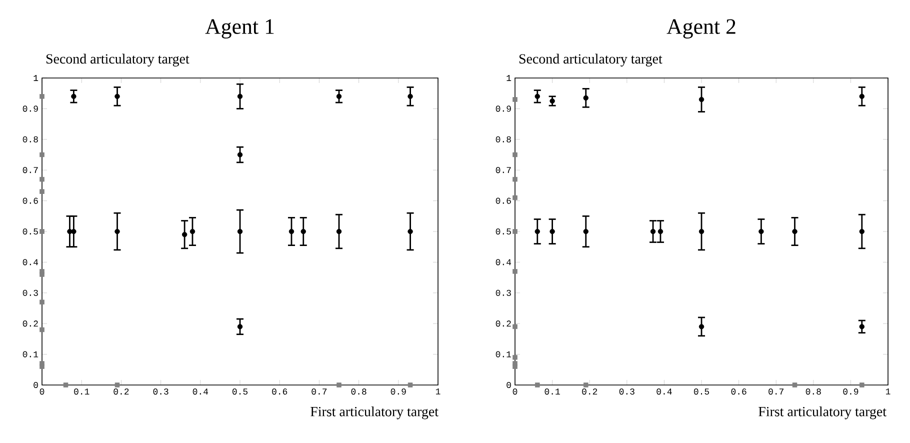 This screenshot has height=443, width=910. What do you see at coordinates (30, 170) in the screenshot?
I see `y-tick-label: 0.7` at bounding box center [30, 170].